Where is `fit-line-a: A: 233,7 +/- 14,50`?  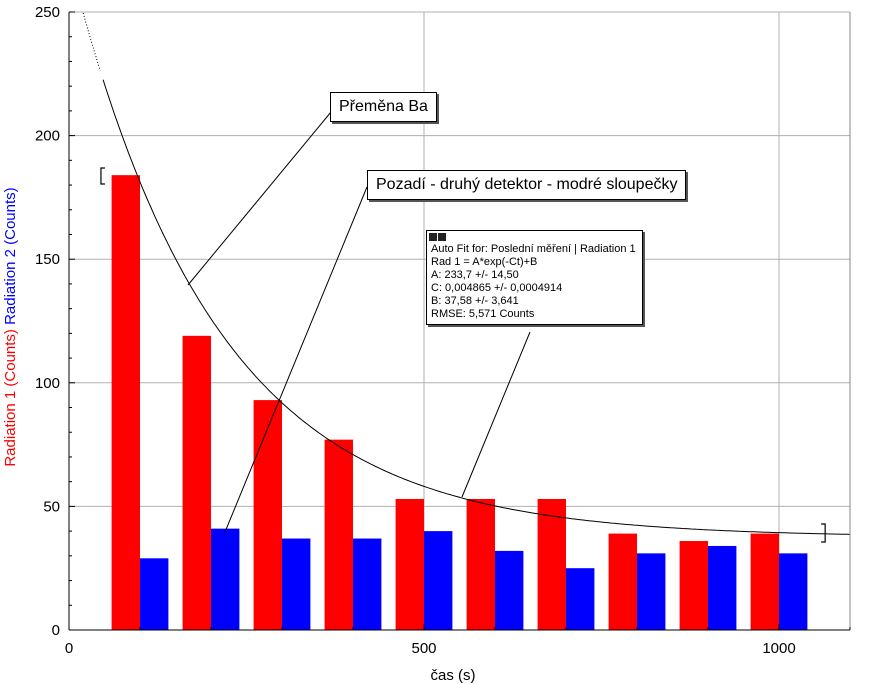 fit-line-a: A: 233,7 +/- 14,50 is located at coordinates (475, 275).